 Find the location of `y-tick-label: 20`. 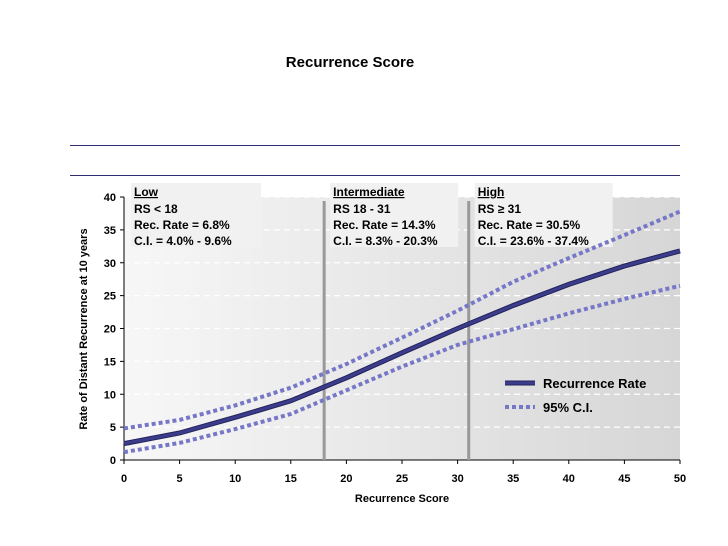

y-tick-label: 20 is located at coordinates (110, 330).